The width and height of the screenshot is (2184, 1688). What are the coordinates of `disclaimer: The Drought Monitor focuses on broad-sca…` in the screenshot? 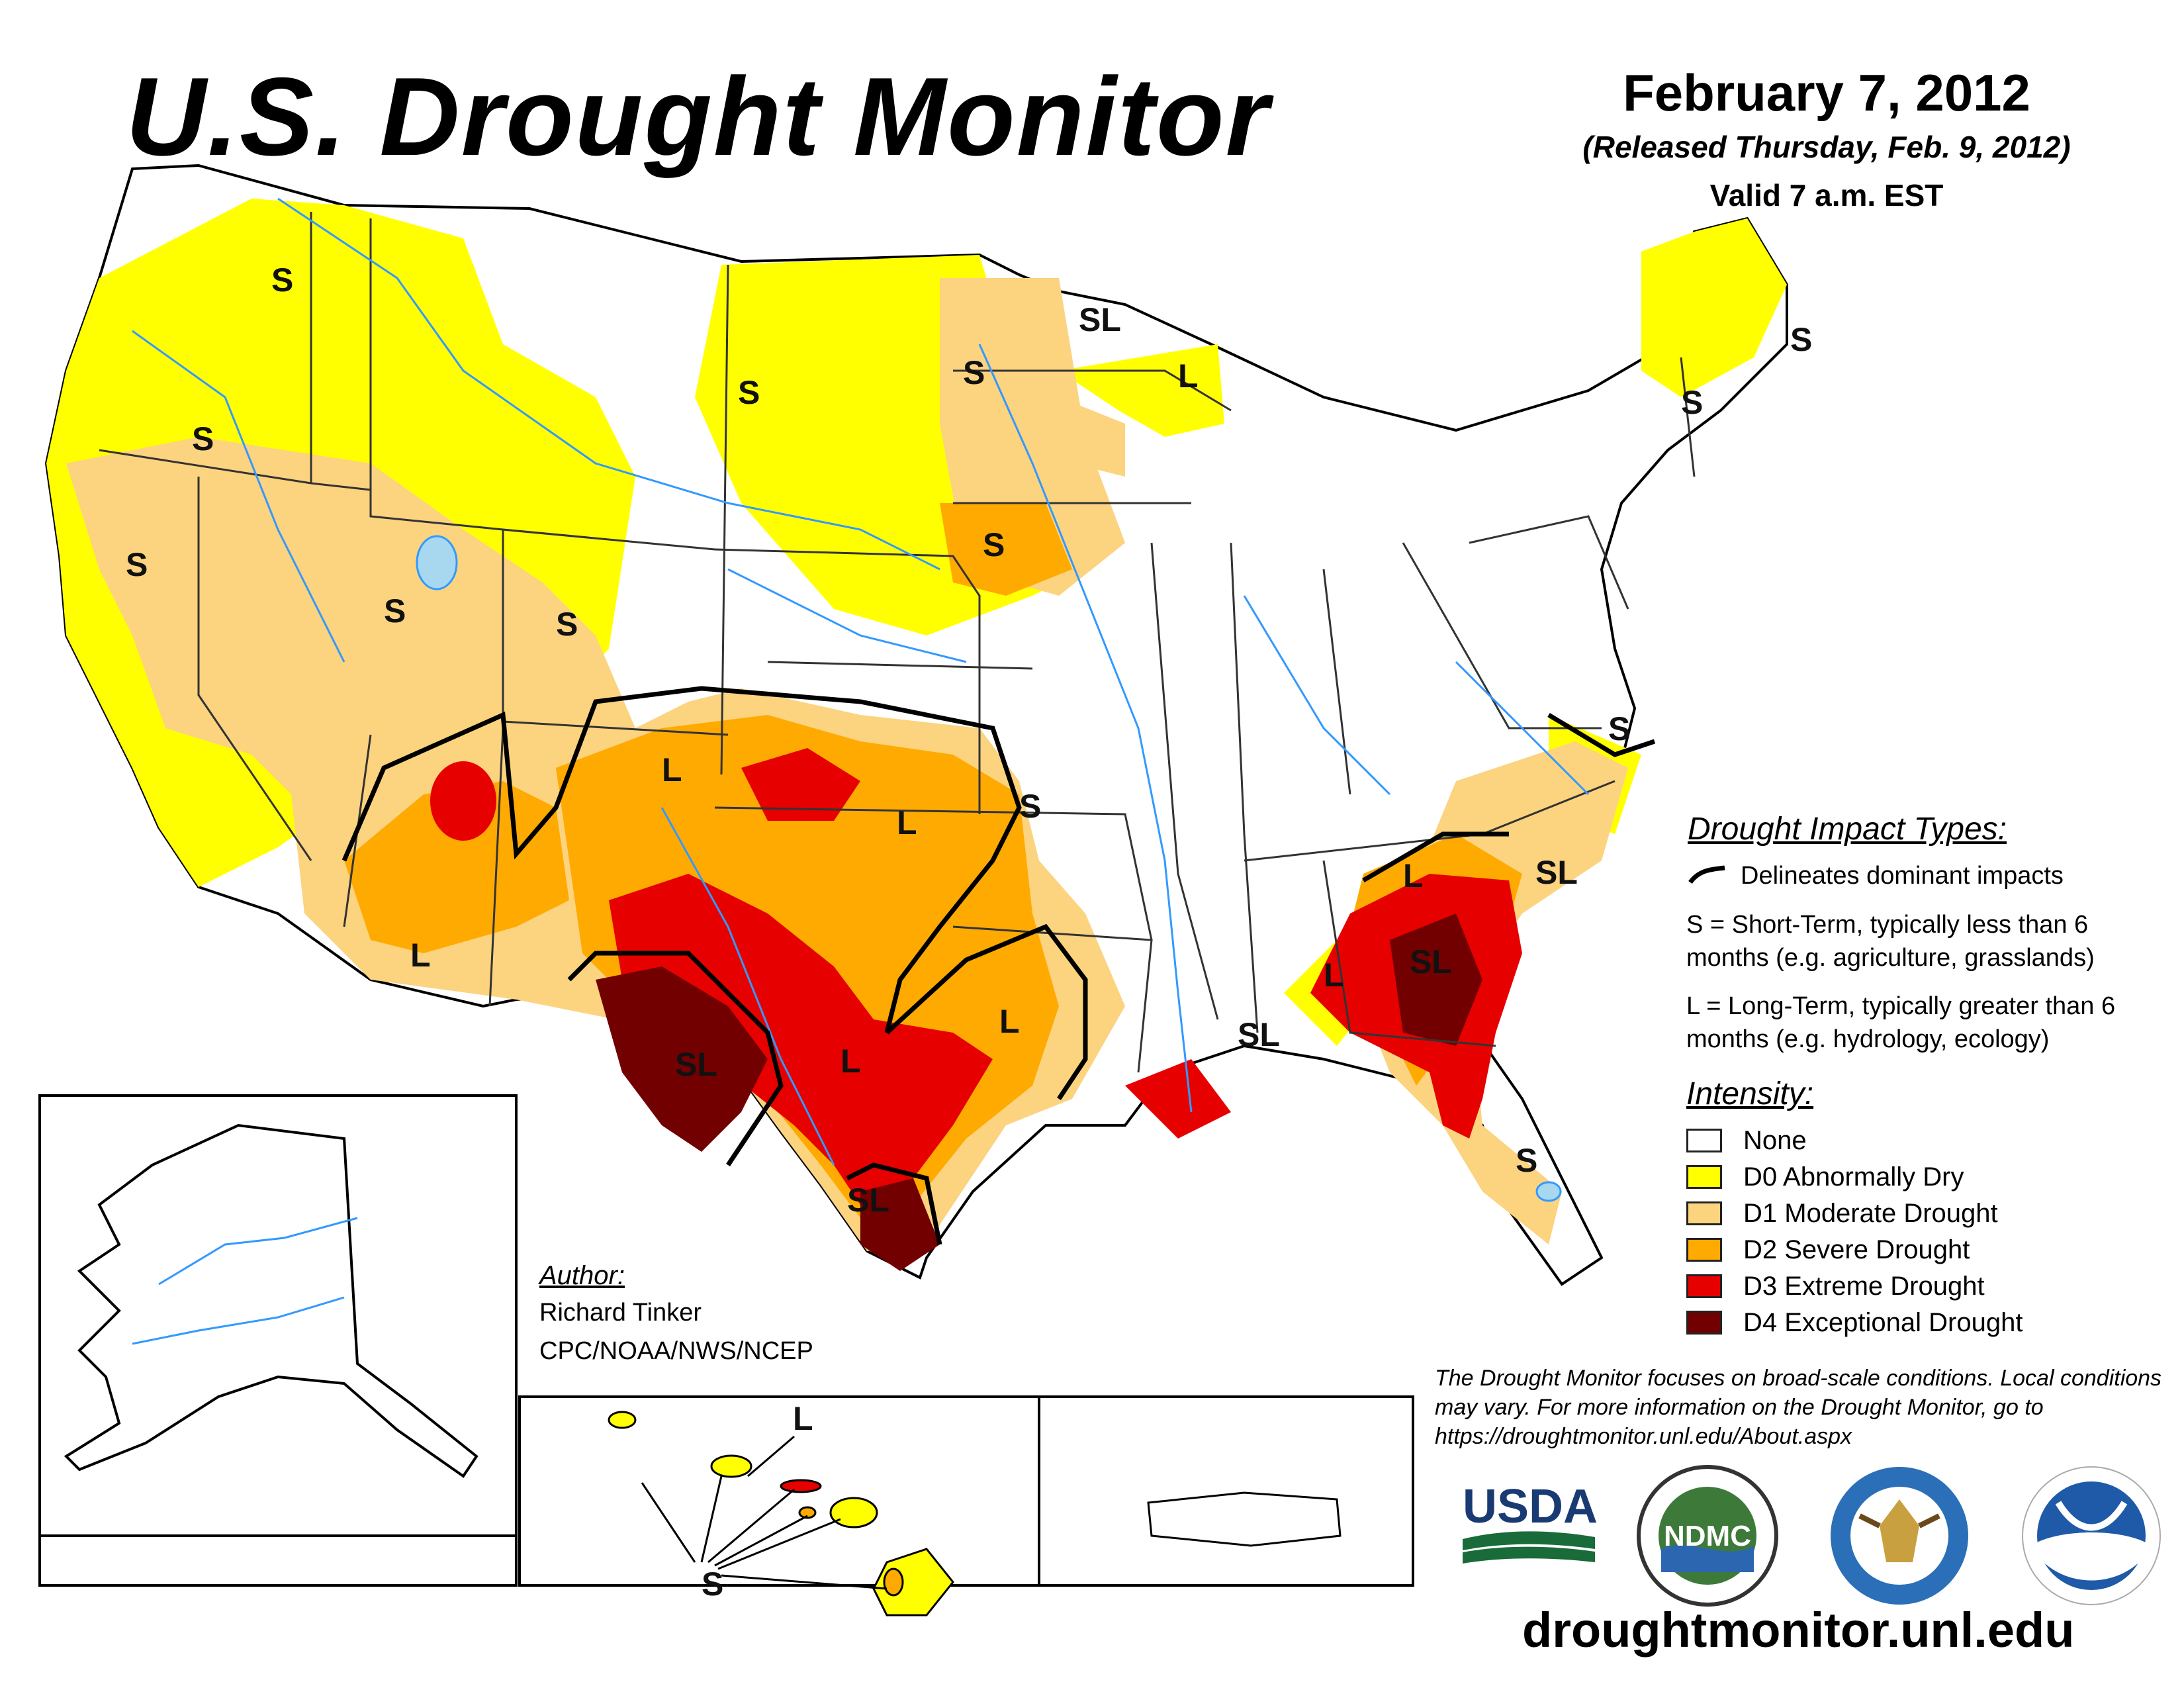 It's located at (1798, 1407).